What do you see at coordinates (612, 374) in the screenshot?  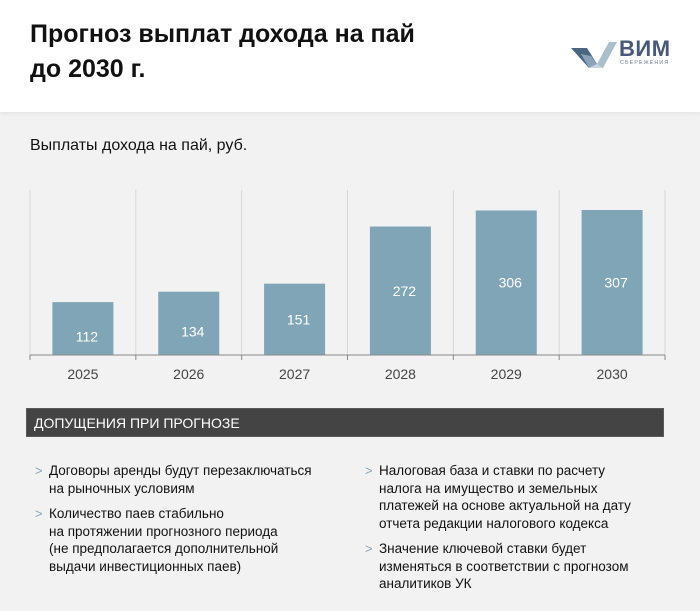 I see `x-tick-label: 2030` at bounding box center [612, 374].